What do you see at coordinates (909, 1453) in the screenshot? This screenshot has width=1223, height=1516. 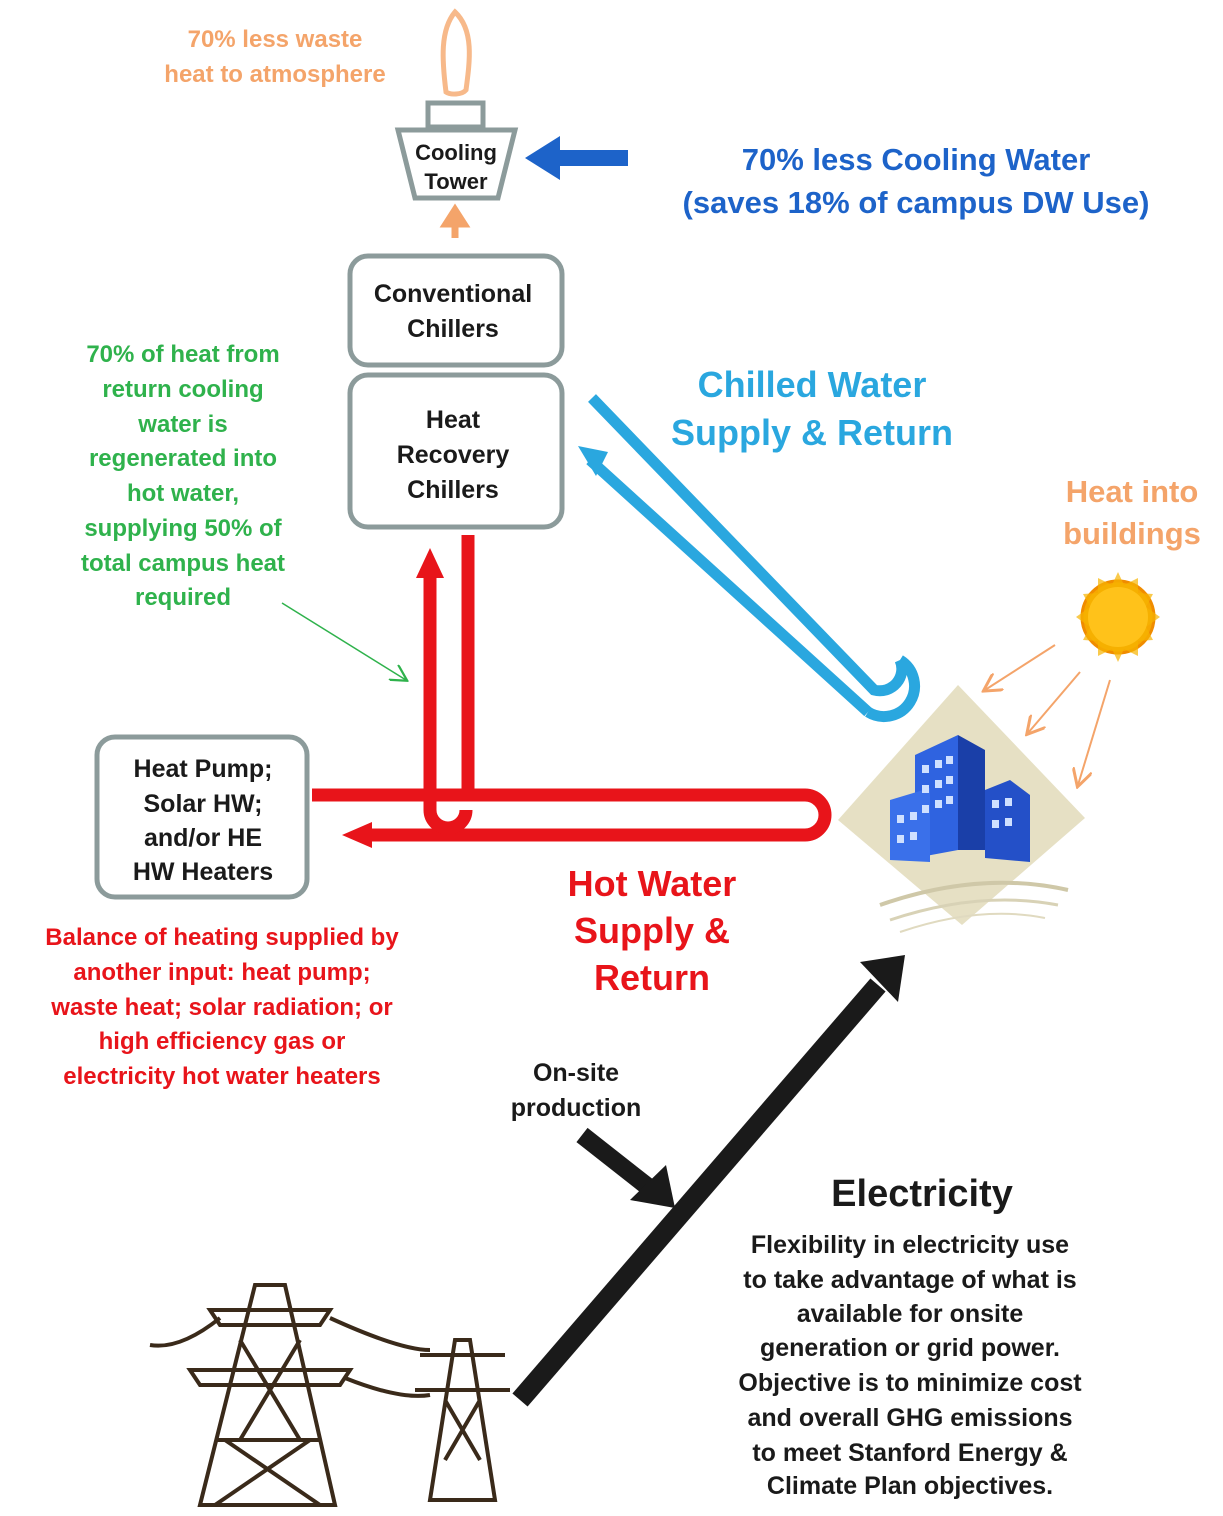 I see `electricity-body: to meet Stanford Energy &` at bounding box center [909, 1453].